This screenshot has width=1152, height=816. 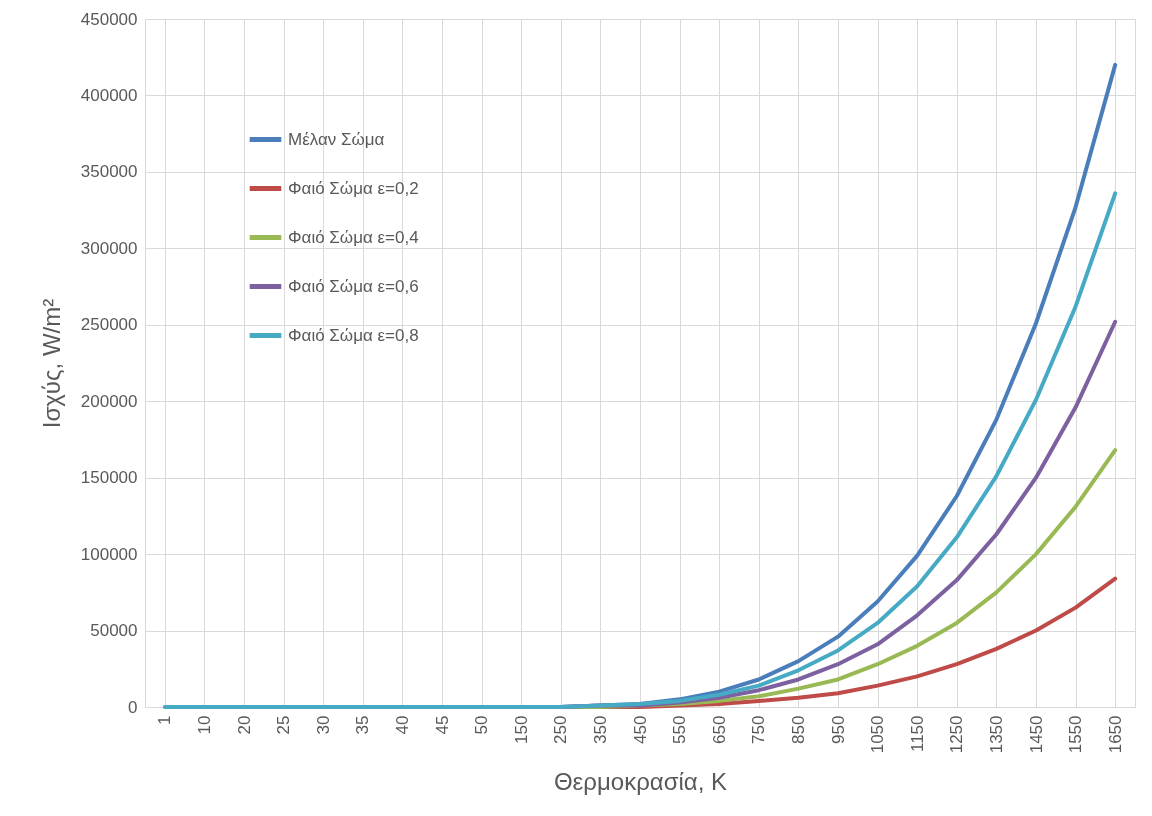 I want to click on x-tick-label: 1, so click(x=165, y=720).